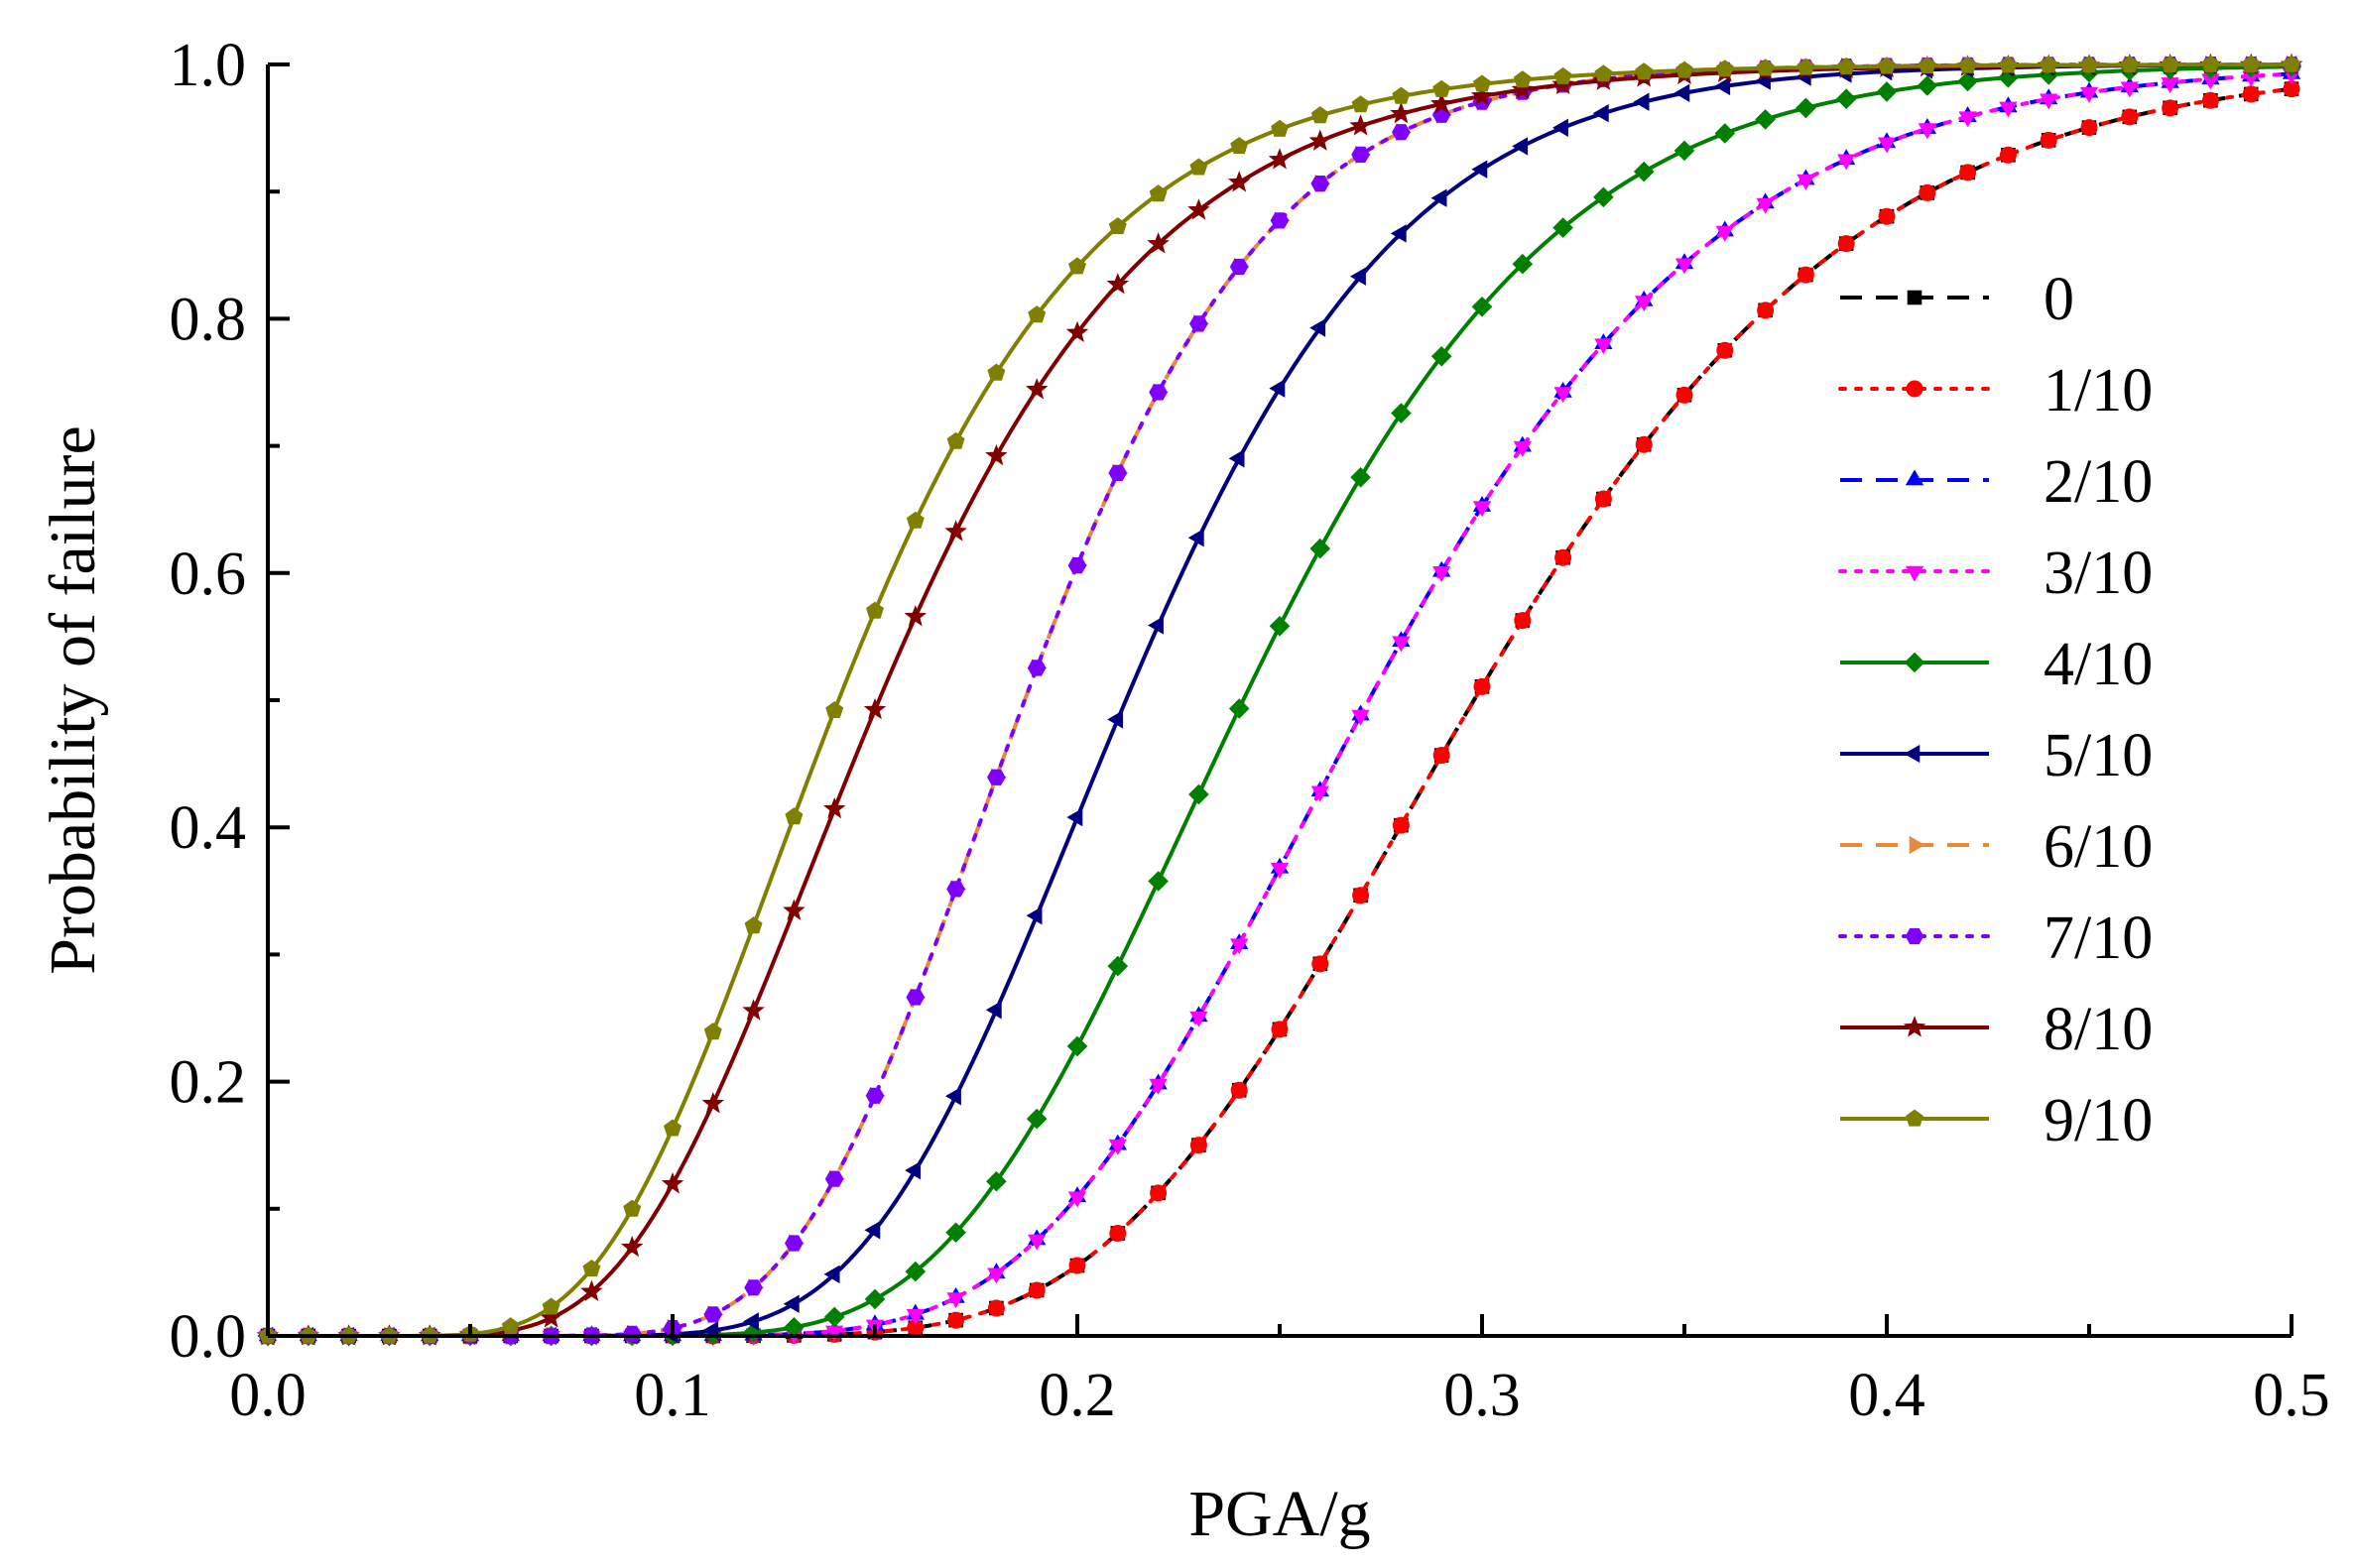  Describe the element at coordinates (2098, 755) in the screenshot. I see `legend-label: 5/10` at that location.